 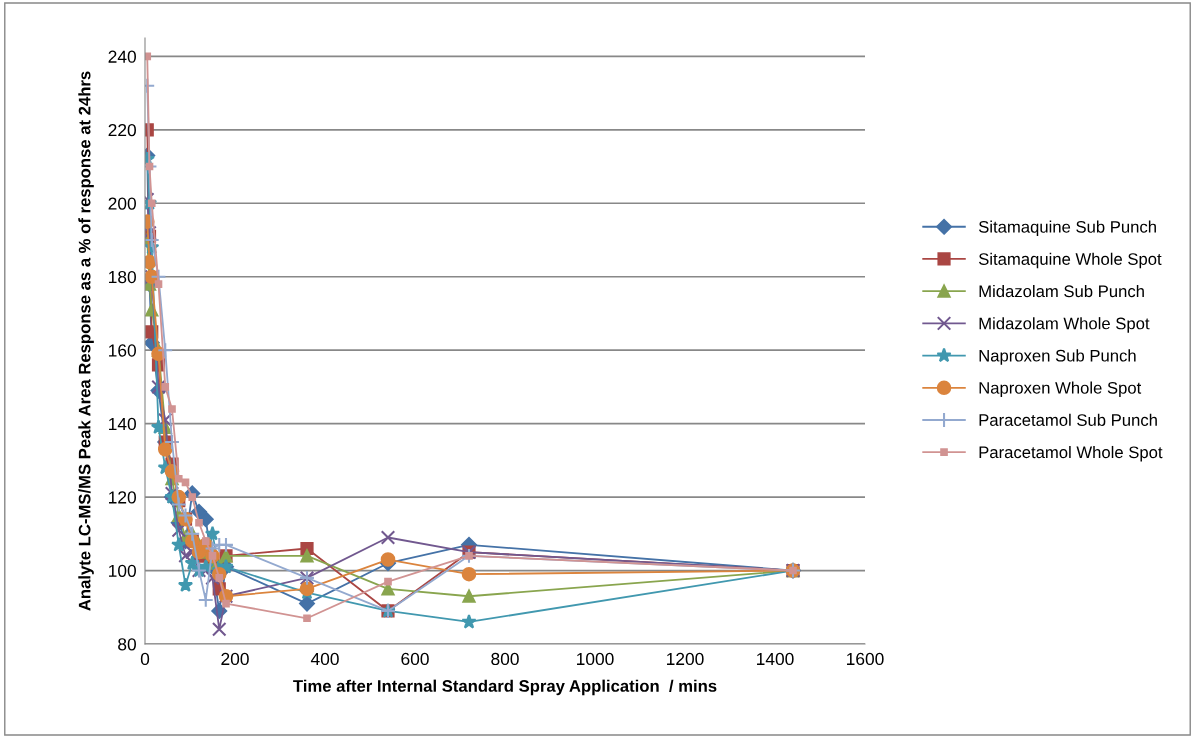 What do you see at coordinates (122, 56) in the screenshot?
I see `y-tick-label: 240` at bounding box center [122, 56].